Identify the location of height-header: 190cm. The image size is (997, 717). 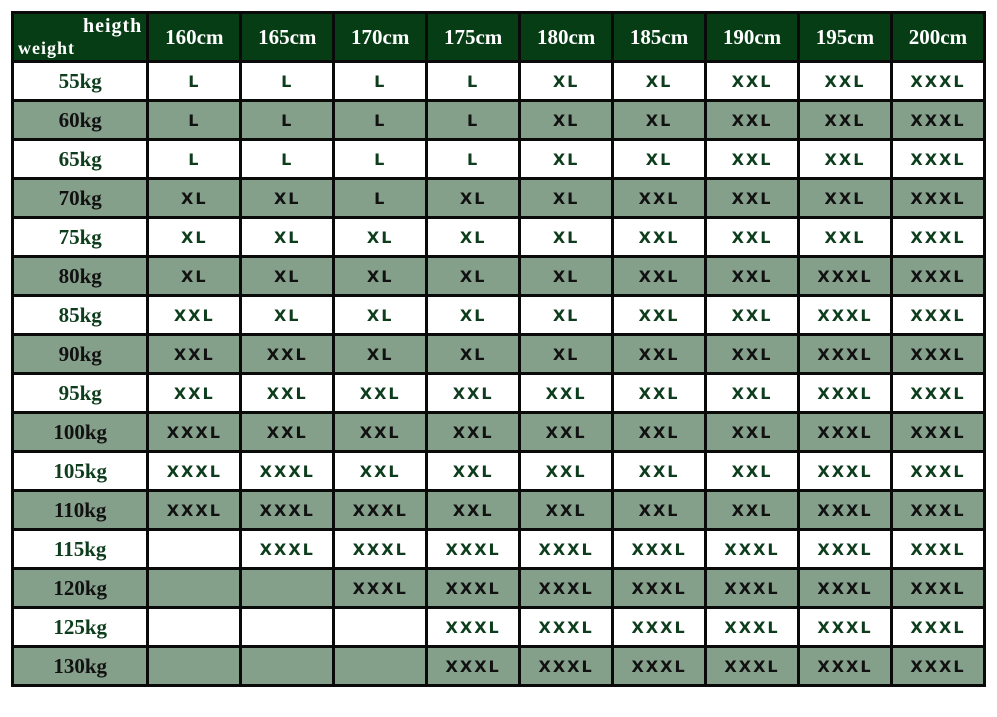
(752, 37).